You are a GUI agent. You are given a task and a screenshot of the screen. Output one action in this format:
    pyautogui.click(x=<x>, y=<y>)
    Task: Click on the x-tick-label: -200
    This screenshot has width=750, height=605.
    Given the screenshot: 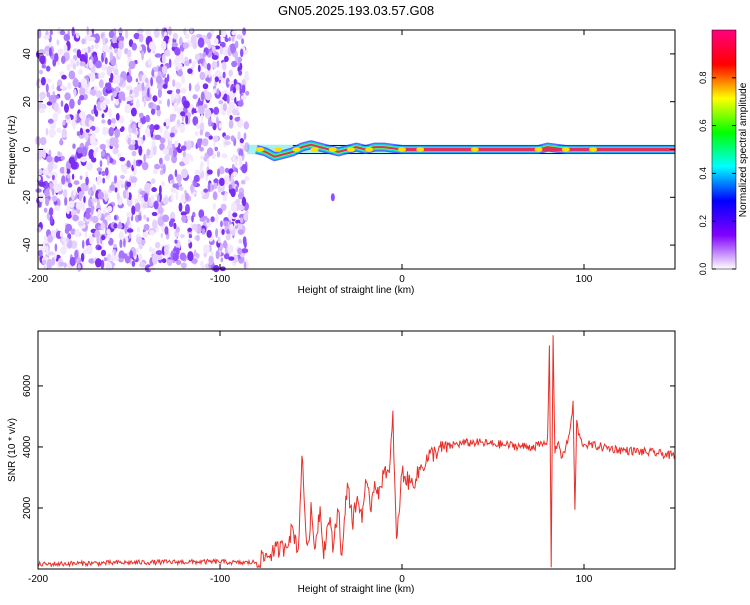 What is the action you would take?
    pyautogui.click(x=38, y=279)
    